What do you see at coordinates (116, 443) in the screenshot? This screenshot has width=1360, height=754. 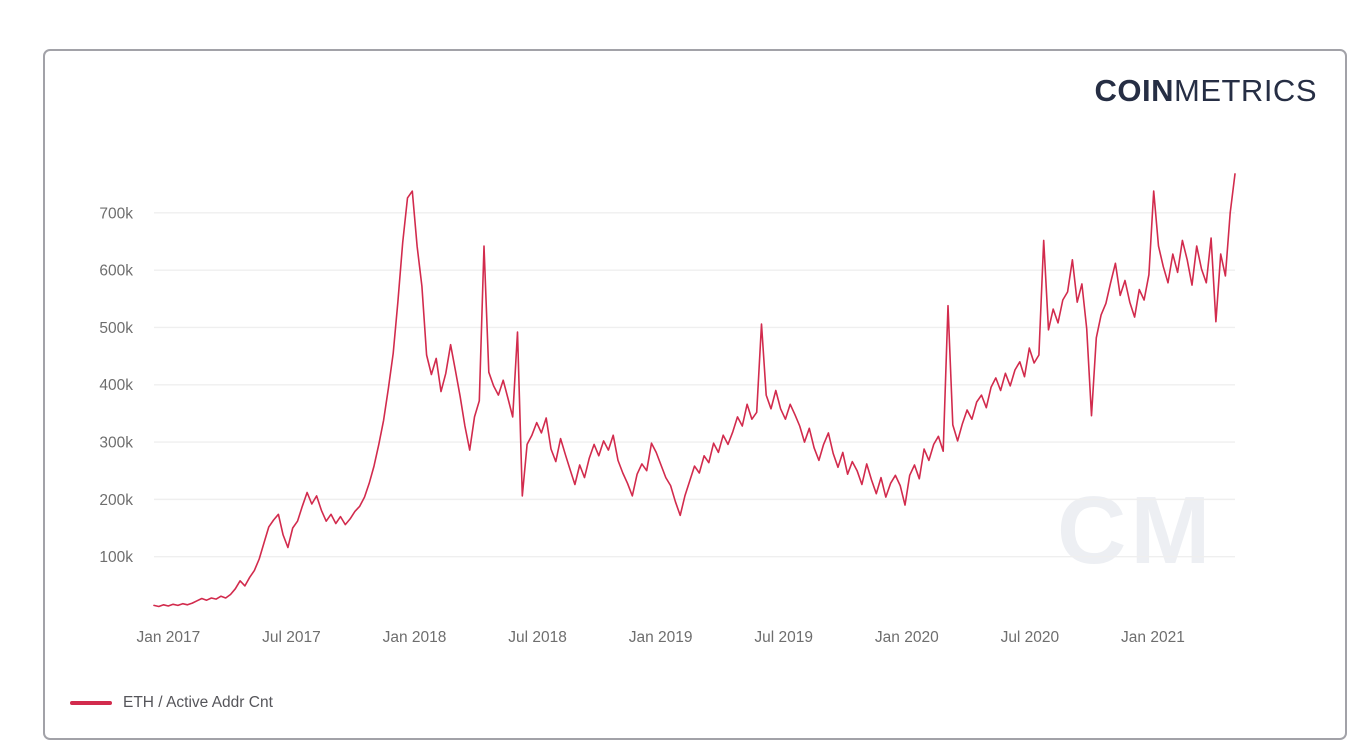 I see `y-tick-300k: 300k` at bounding box center [116, 443].